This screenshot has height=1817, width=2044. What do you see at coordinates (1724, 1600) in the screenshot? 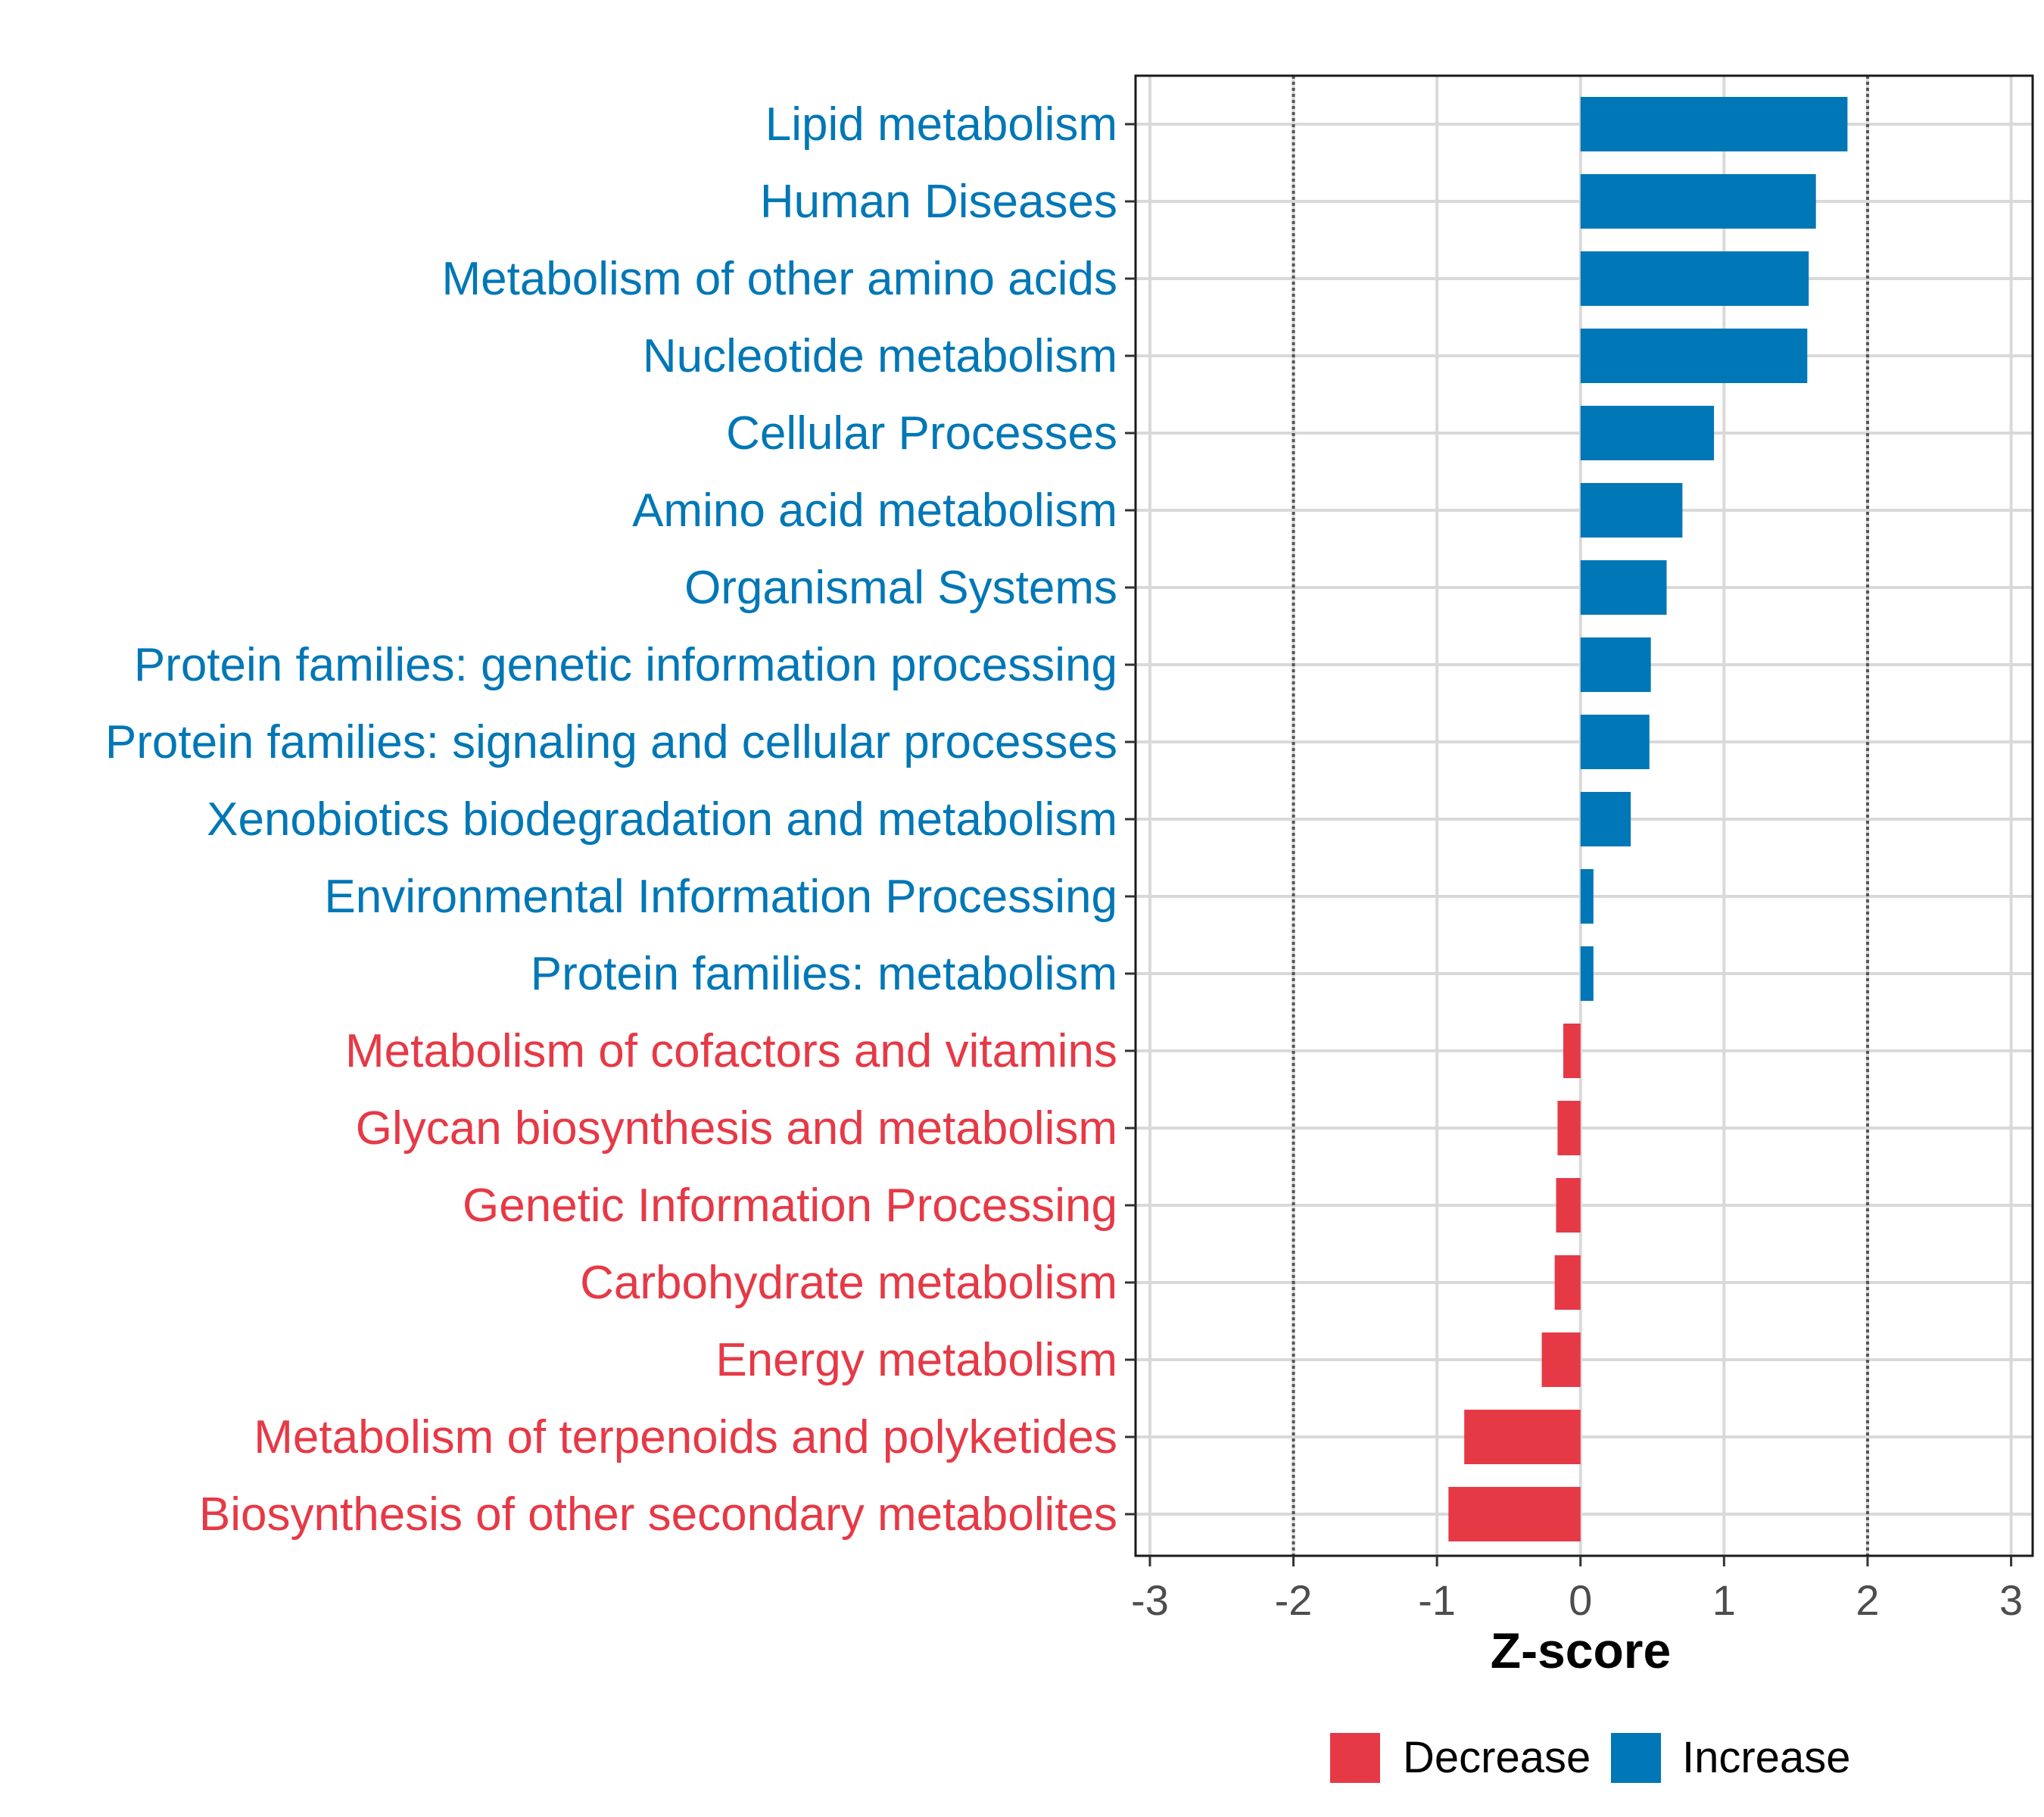
I see `x-tick-label: 1` at bounding box center [1724, 1600].